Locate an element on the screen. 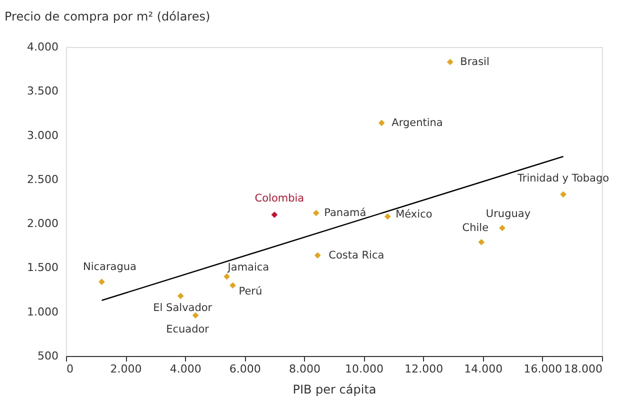 The width and height of the screenshot is (624, 417). x-tick-label: 16.000 is located at coordinates (543, 369).